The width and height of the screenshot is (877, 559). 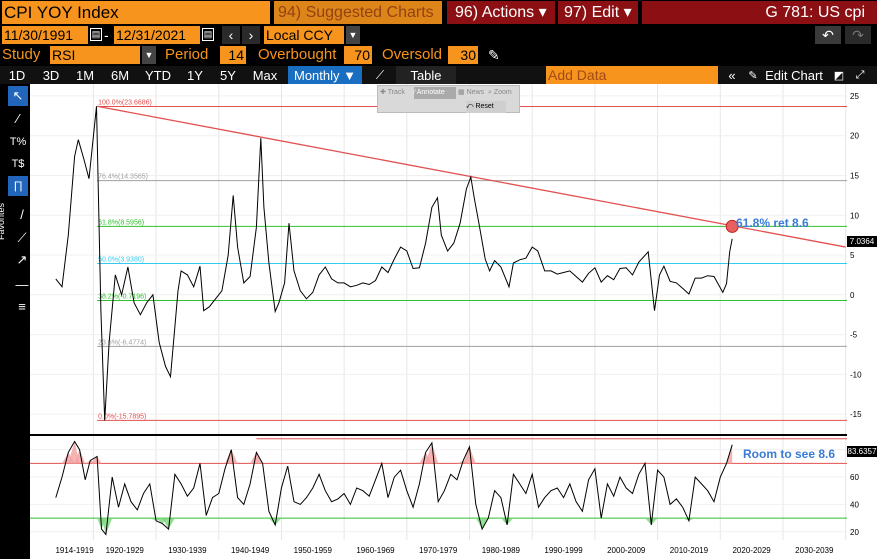 What do you see at coordinates (18, 142) in the screenshot?
I see `percent-tool-icon: T%` at bounding box center [18, 142].